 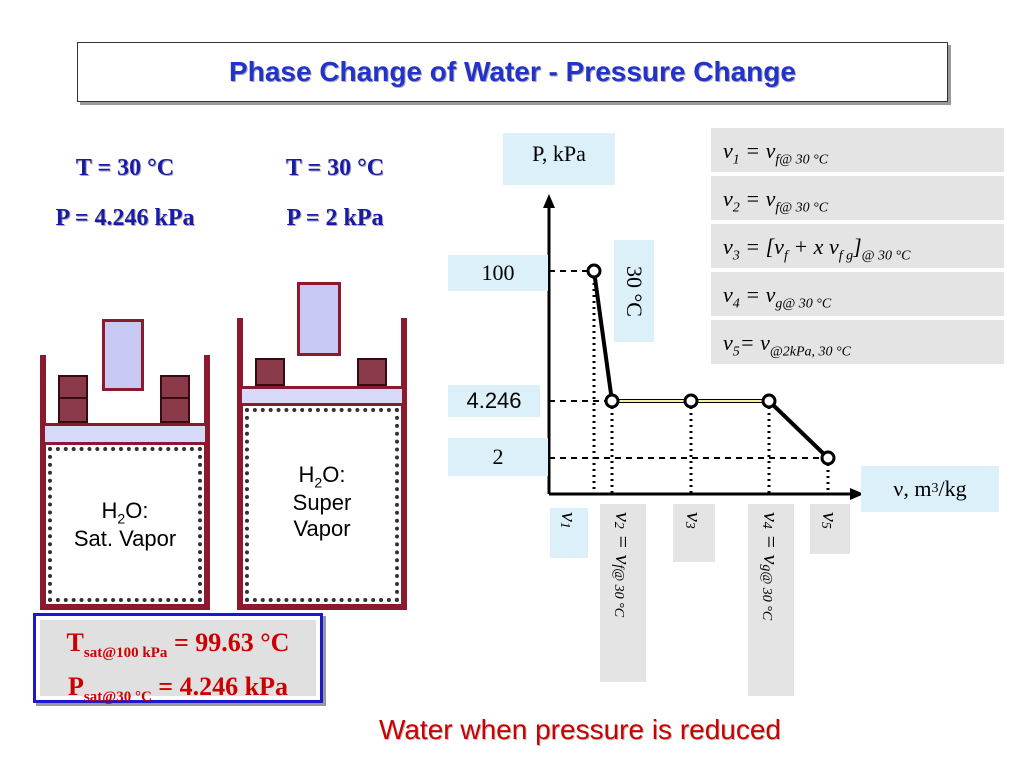 I want to click on x-axis-arrow, so click(x=857, y=494).